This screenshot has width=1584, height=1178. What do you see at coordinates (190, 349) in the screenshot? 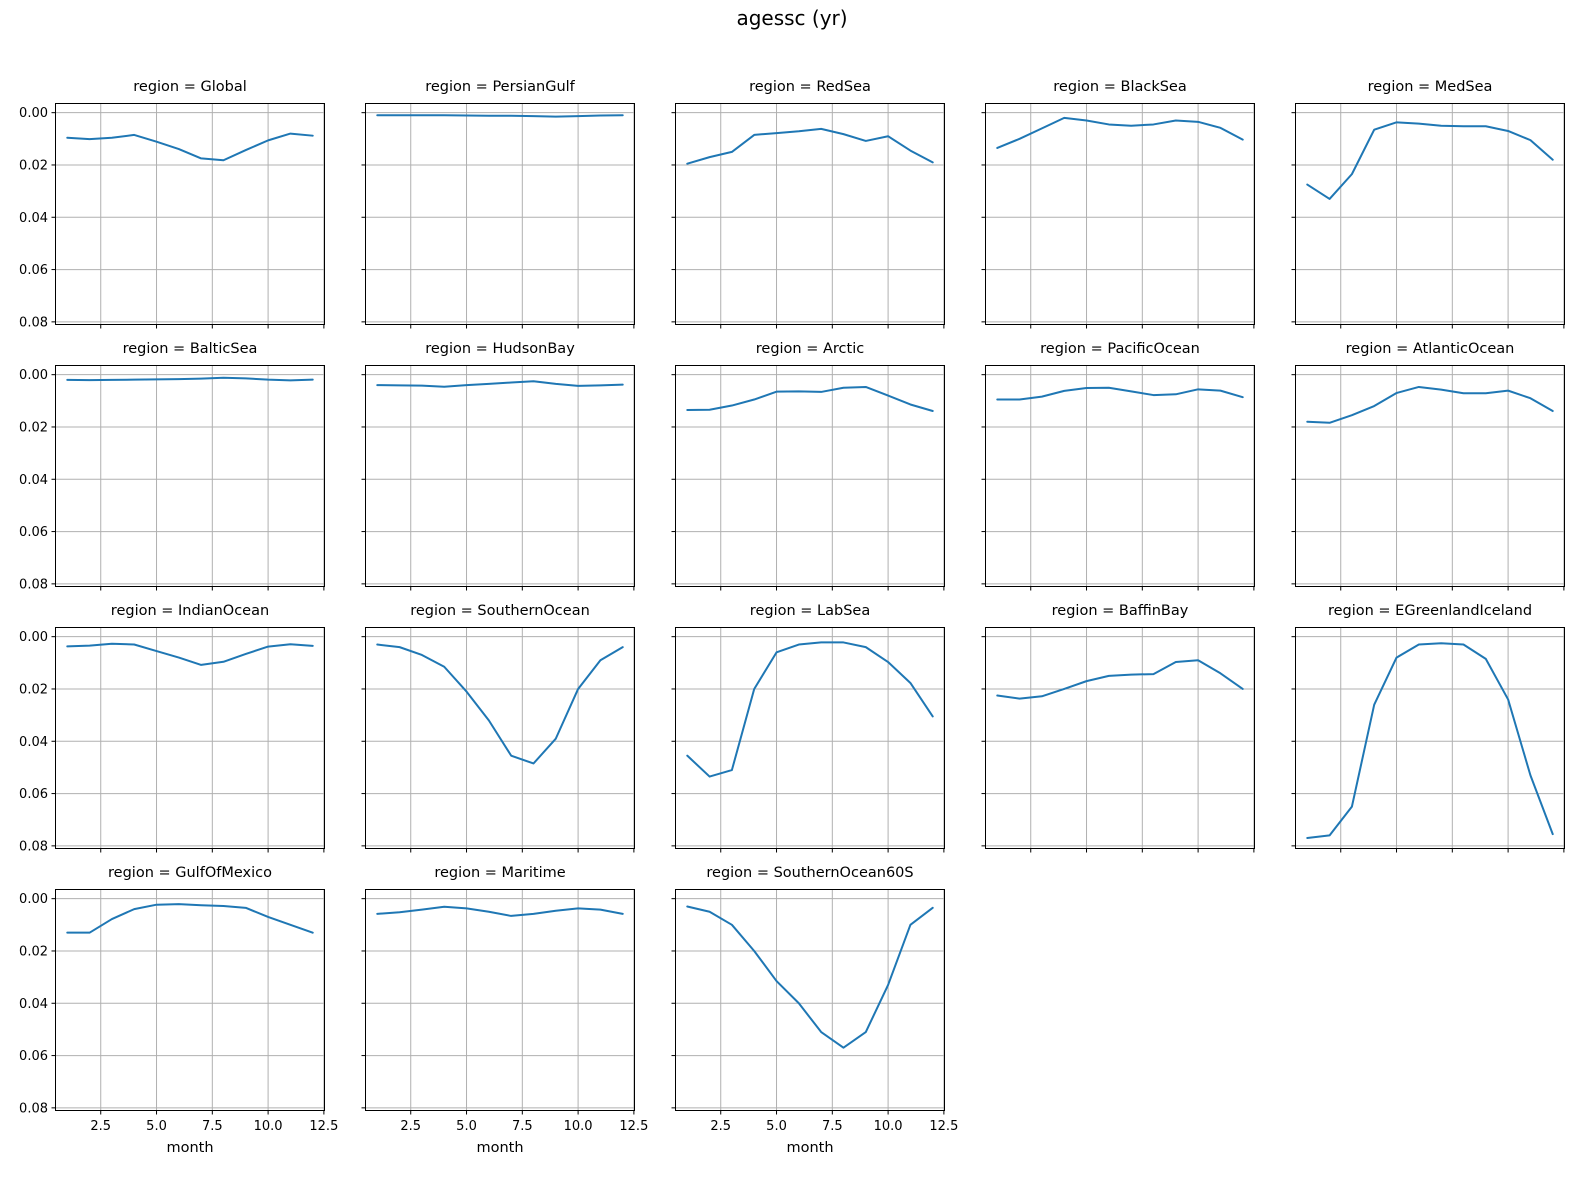
I see `facet-title-BalticSea: region = BalticSea` at bounding box center [190, 349].